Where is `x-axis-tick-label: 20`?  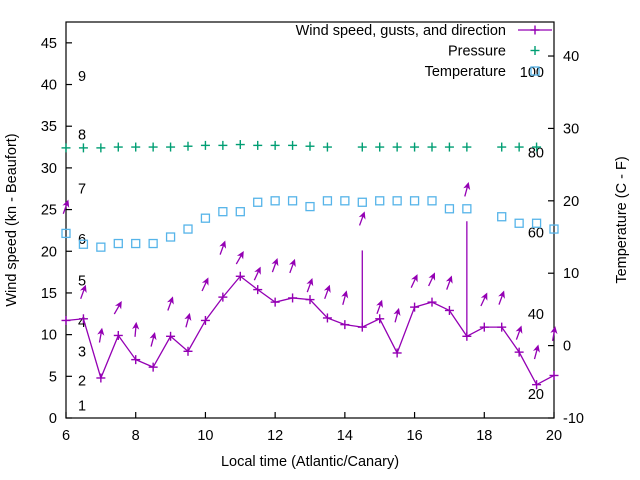 x-axis-tick-label: 20 is located at coordinates (554, 436).